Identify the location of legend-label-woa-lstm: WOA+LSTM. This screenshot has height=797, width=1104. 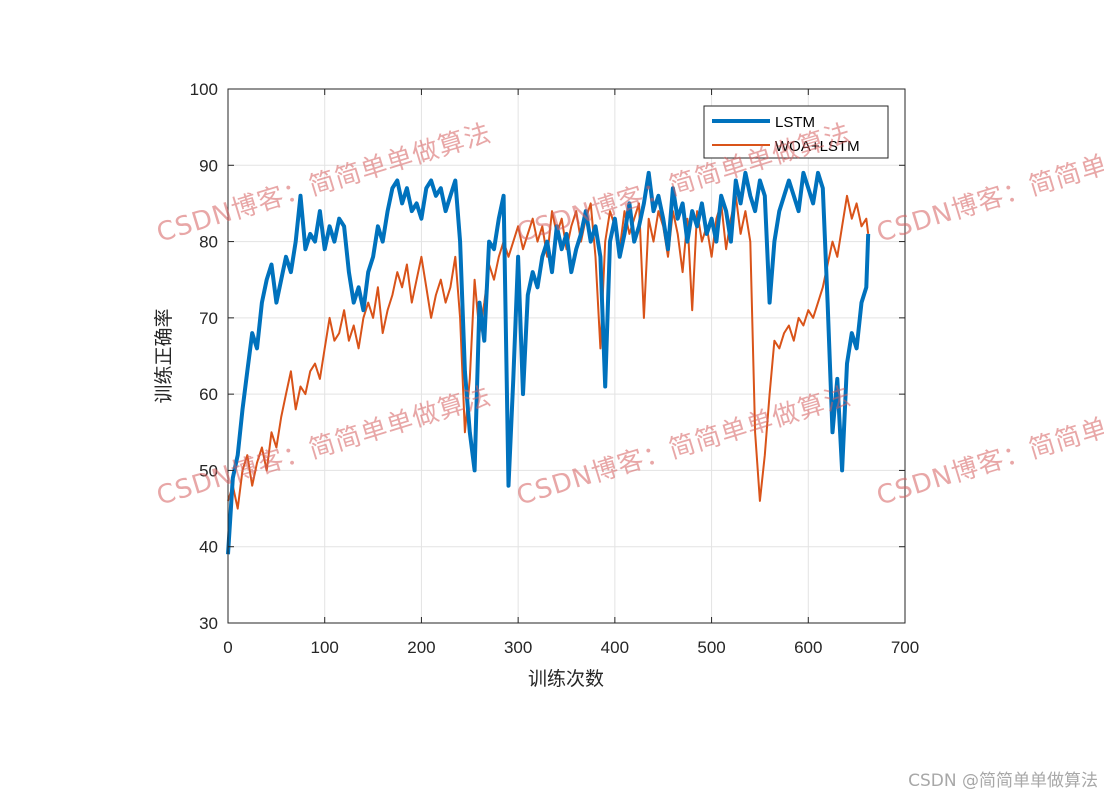
(817, 146).